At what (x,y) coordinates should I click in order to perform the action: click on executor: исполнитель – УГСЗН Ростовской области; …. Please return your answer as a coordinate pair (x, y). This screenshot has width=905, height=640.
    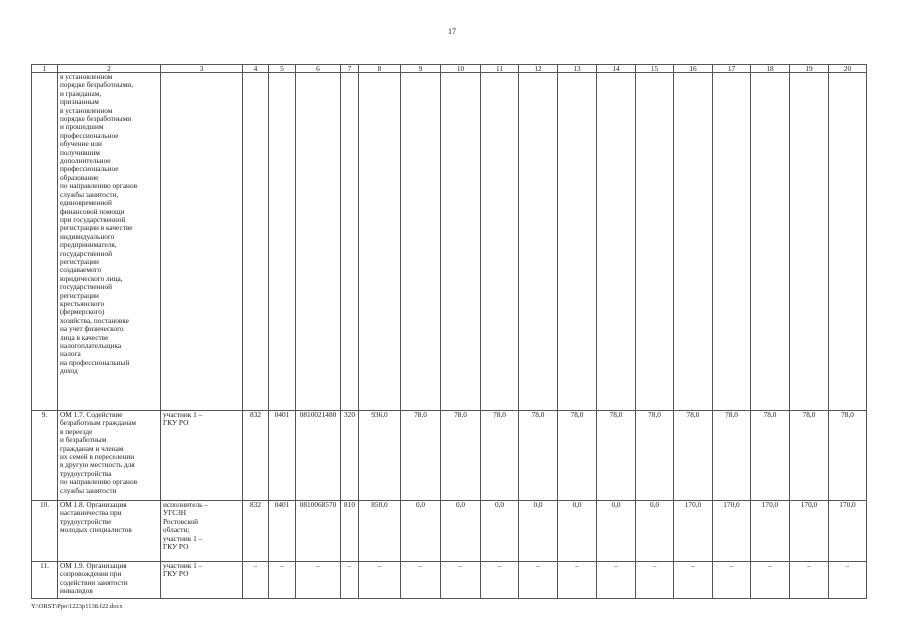
    Looking at the image, I should click on (201, 531).